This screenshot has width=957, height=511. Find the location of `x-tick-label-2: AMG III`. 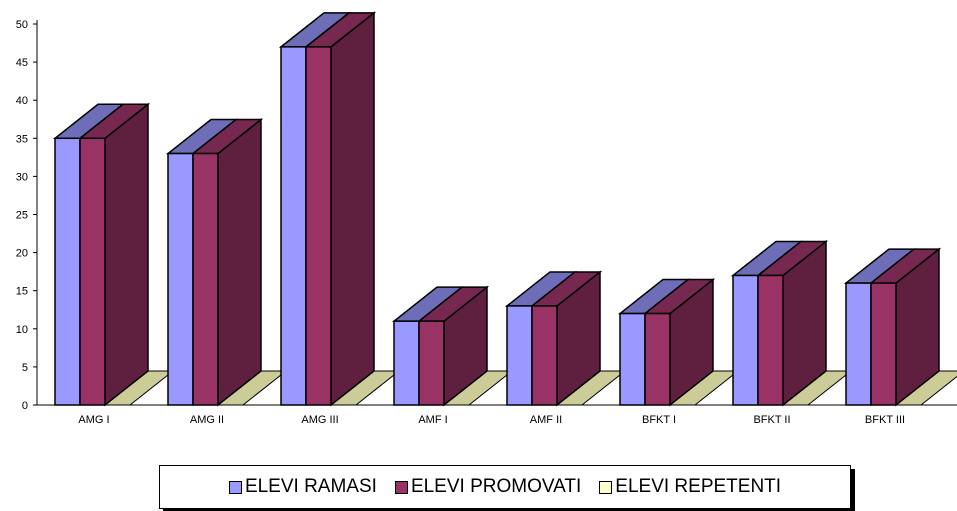

x-tick-label-2: AMG III is located at coordinates (319, 420).